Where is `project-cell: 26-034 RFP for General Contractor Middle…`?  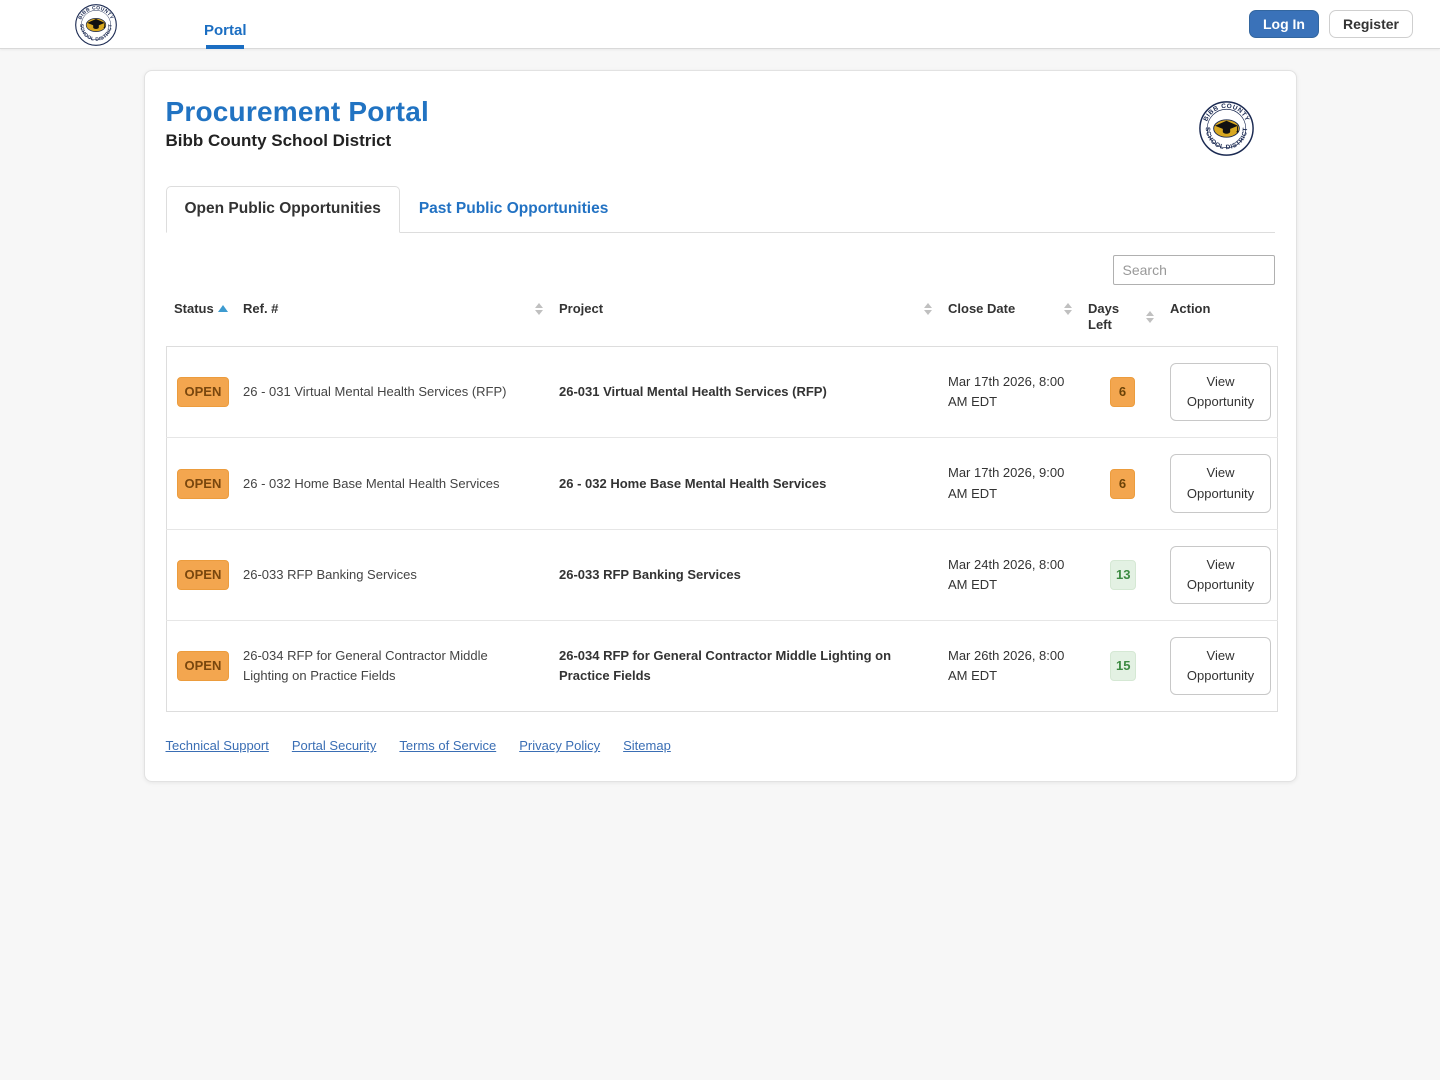 project-cell: 26-034 RFP for General Contractor Middle… is located at coordinates (745, 666).